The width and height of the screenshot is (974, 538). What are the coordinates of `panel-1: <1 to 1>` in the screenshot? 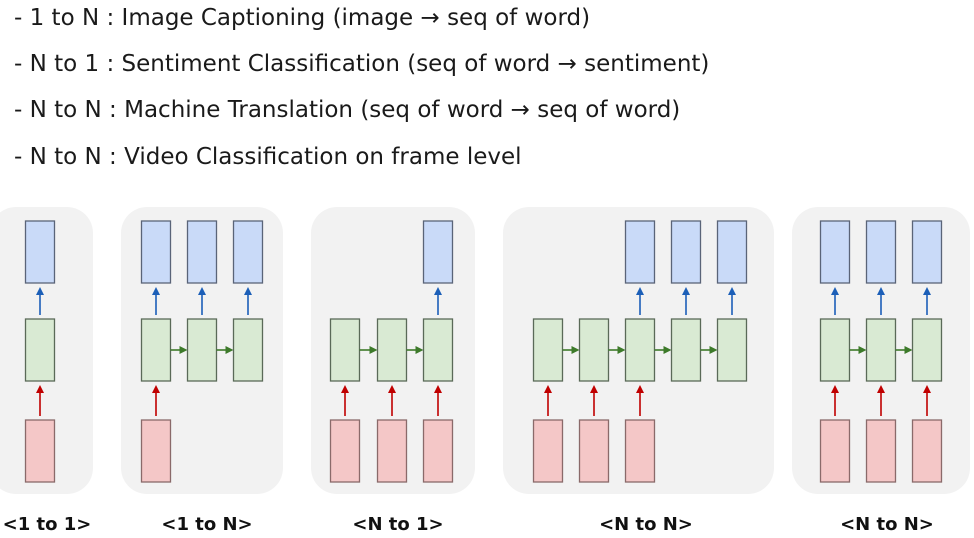 It's located at (46, 371).